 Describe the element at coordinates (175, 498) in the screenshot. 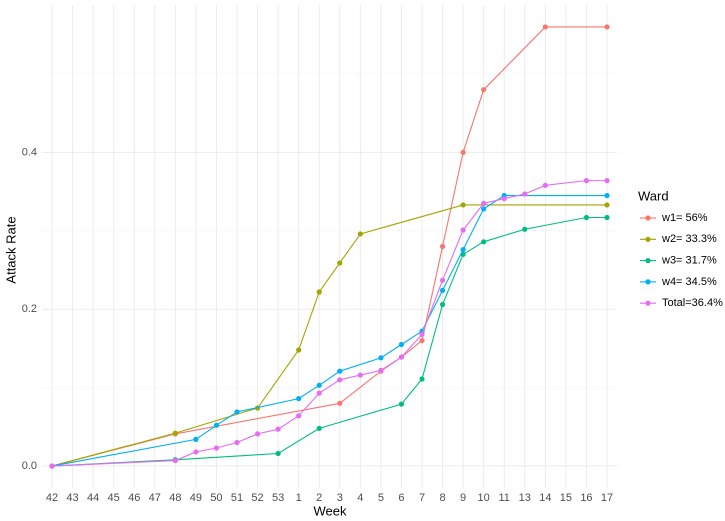

I see `x-tick-label: 48` at that location.